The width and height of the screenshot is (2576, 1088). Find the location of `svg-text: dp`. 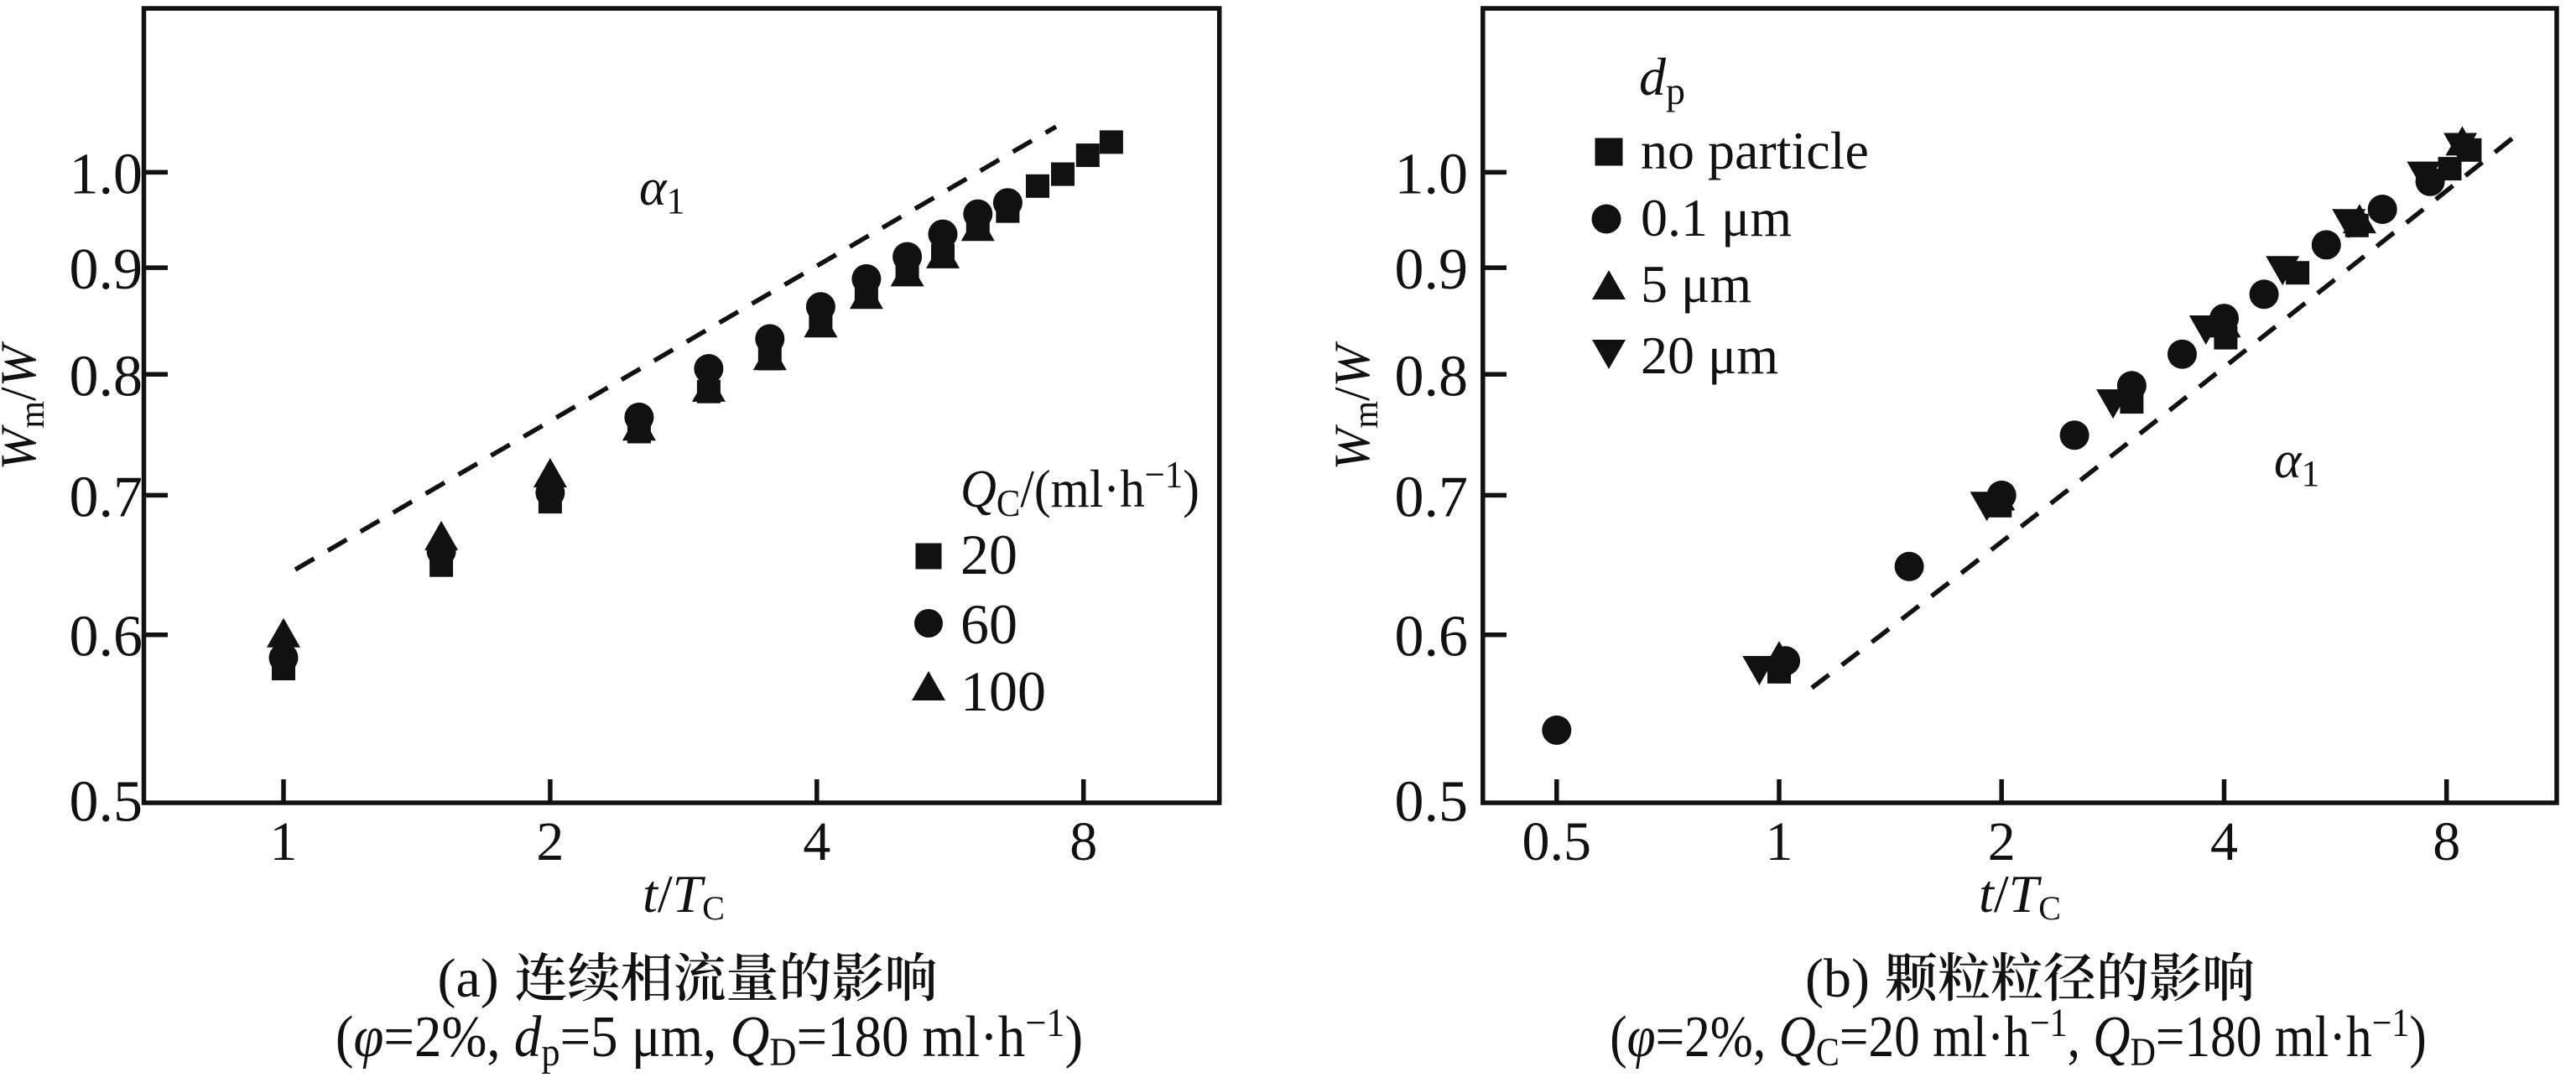

svg-text: dp is located at coordinates (1662, 79).